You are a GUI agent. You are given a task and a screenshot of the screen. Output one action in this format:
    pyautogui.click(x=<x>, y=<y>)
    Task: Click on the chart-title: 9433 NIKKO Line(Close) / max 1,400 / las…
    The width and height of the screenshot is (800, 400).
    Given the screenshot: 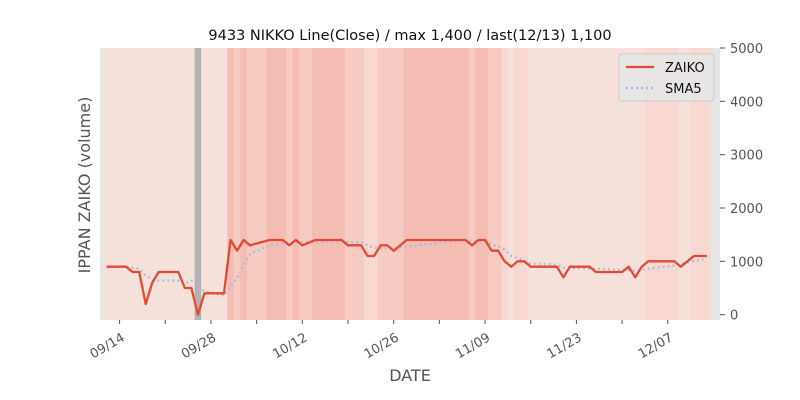 What is the action you would take?
    pyautogui.click(x=409, y=36)
    